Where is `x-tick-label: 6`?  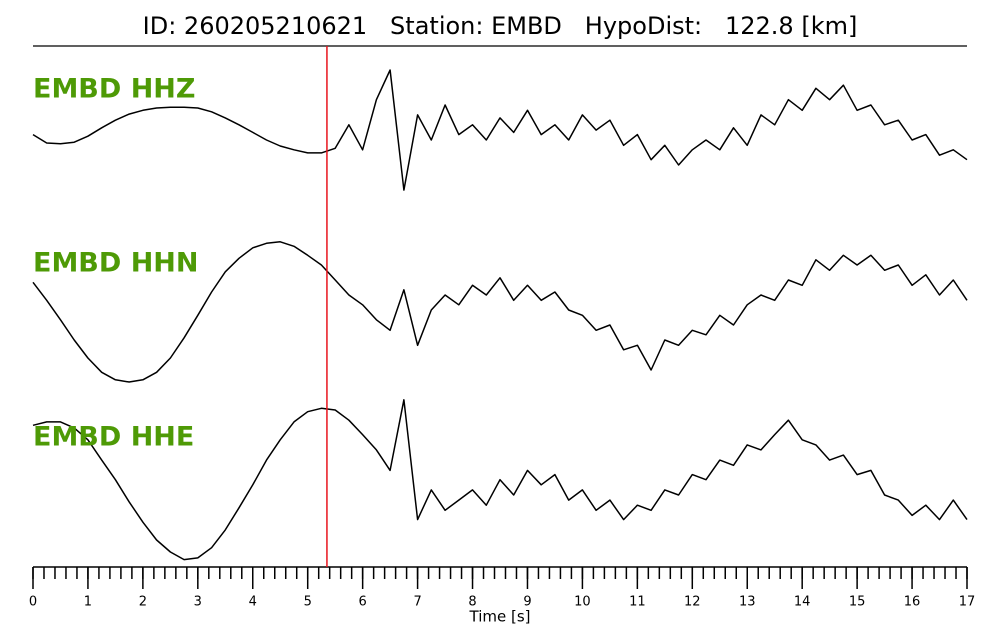
x-tick-label: 6 is located at coordinates (363, 602).